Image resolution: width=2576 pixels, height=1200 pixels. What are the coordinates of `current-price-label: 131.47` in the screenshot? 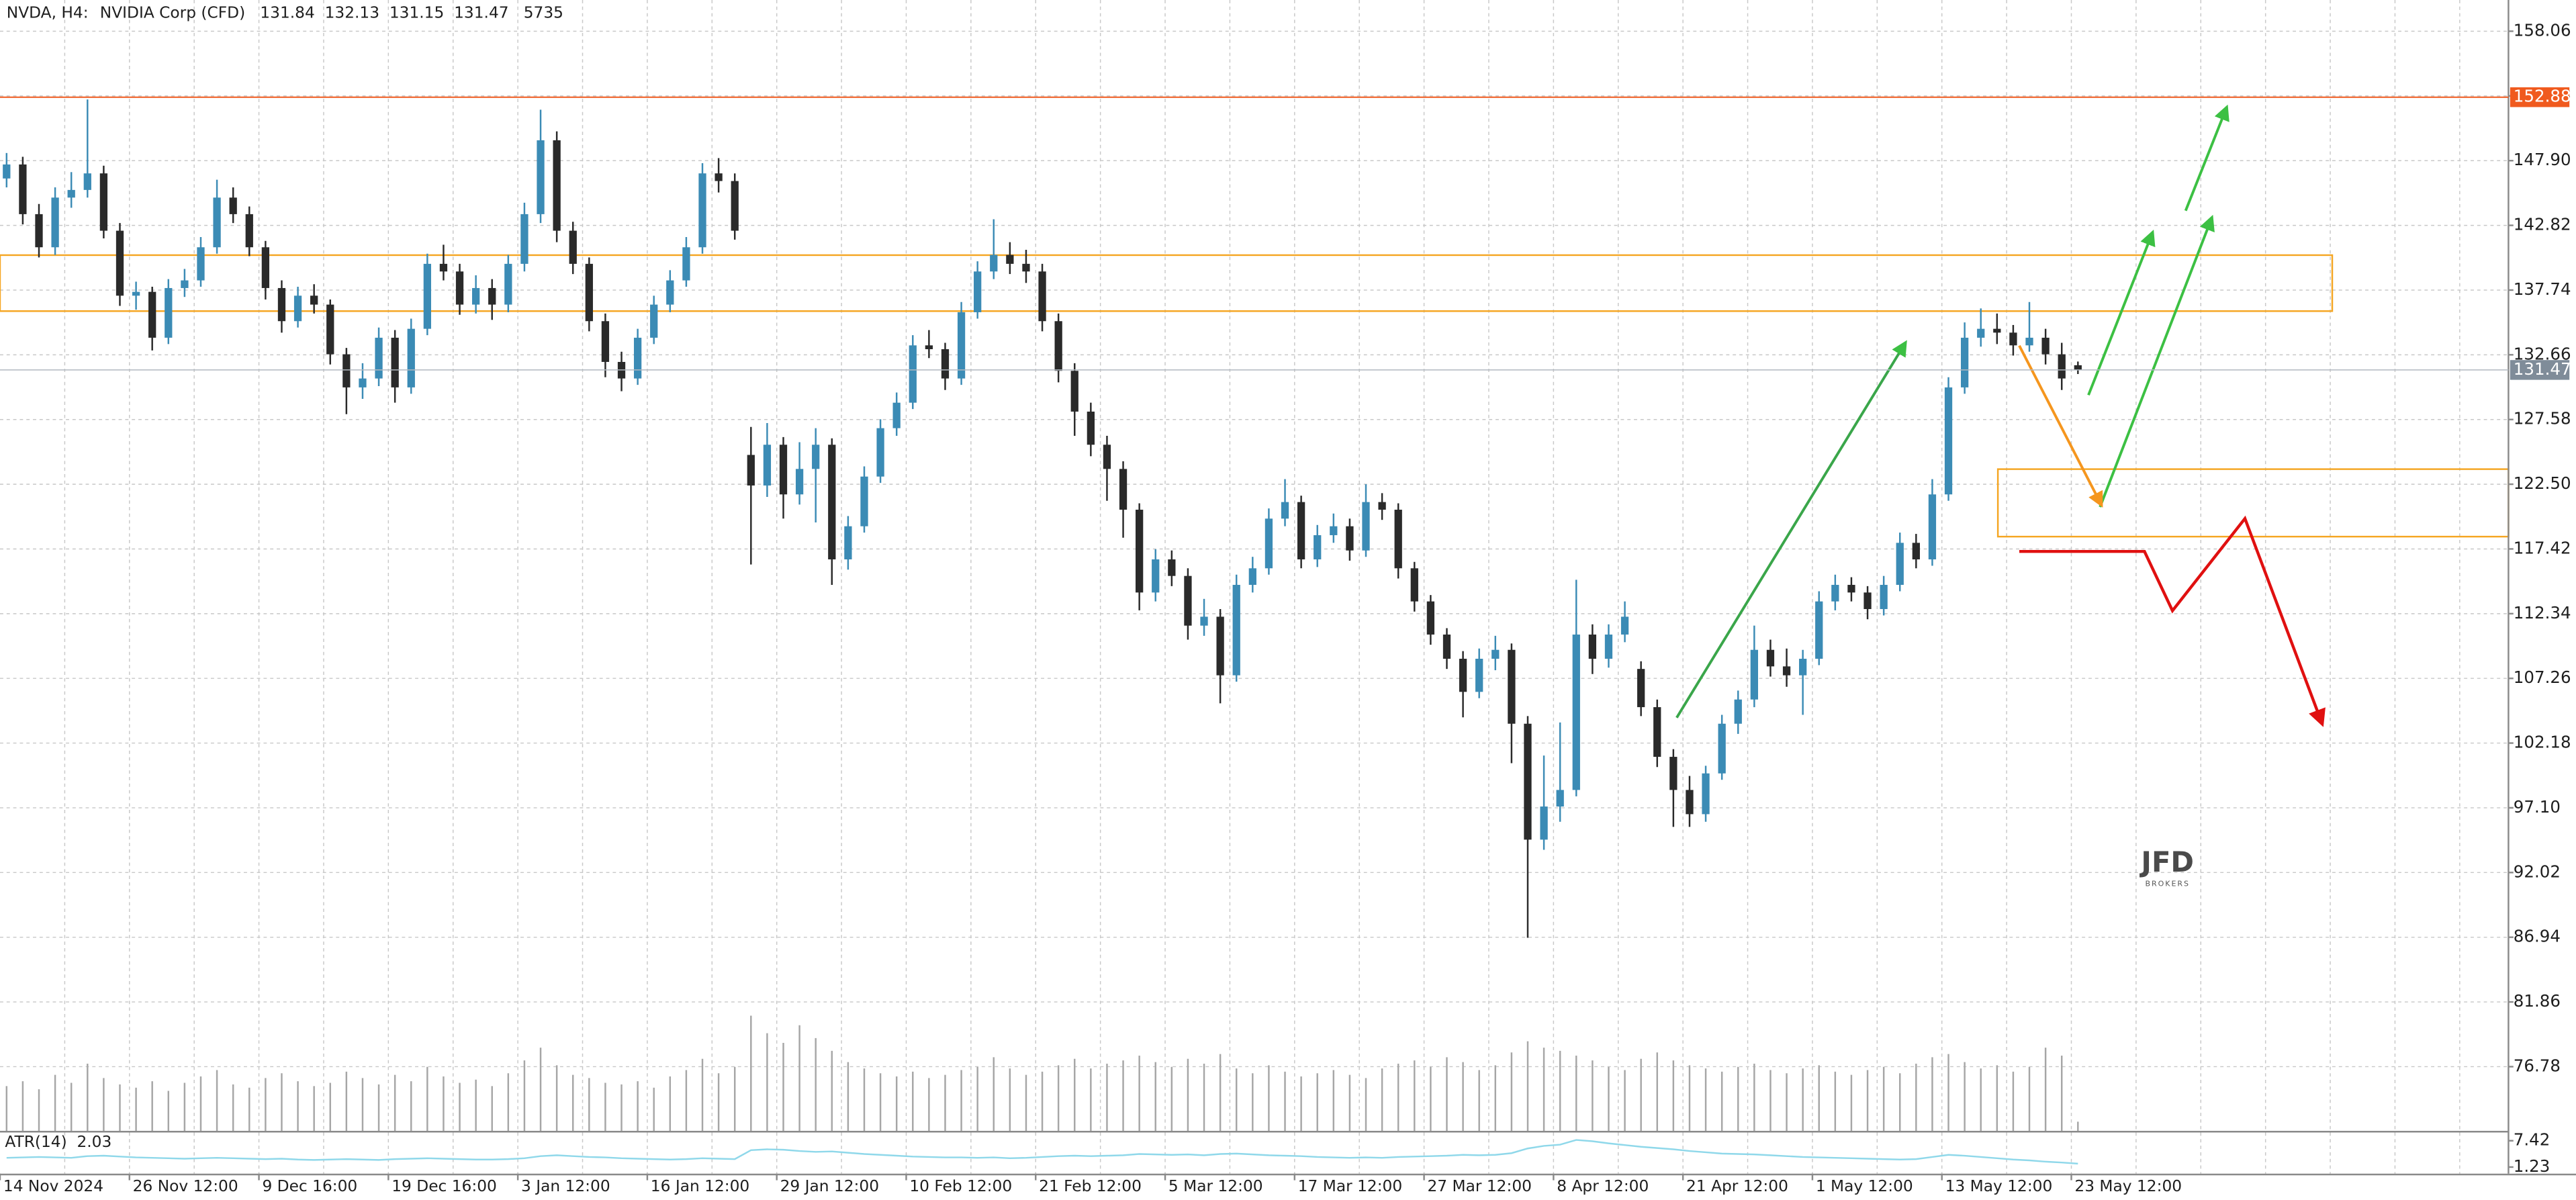 It's located at (2542, 369).